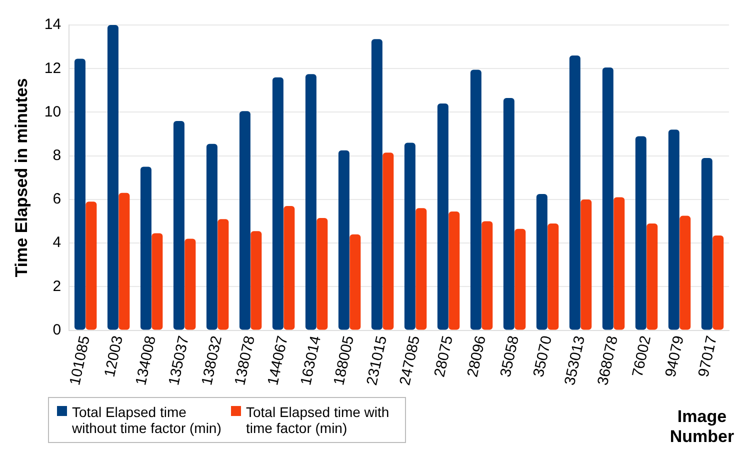 This screenshot has width=745, height=457. What do you see at coordinates (53, 111) in the screenshot?
I see `y-tick-label: 10` at bounding box center [53, 111].